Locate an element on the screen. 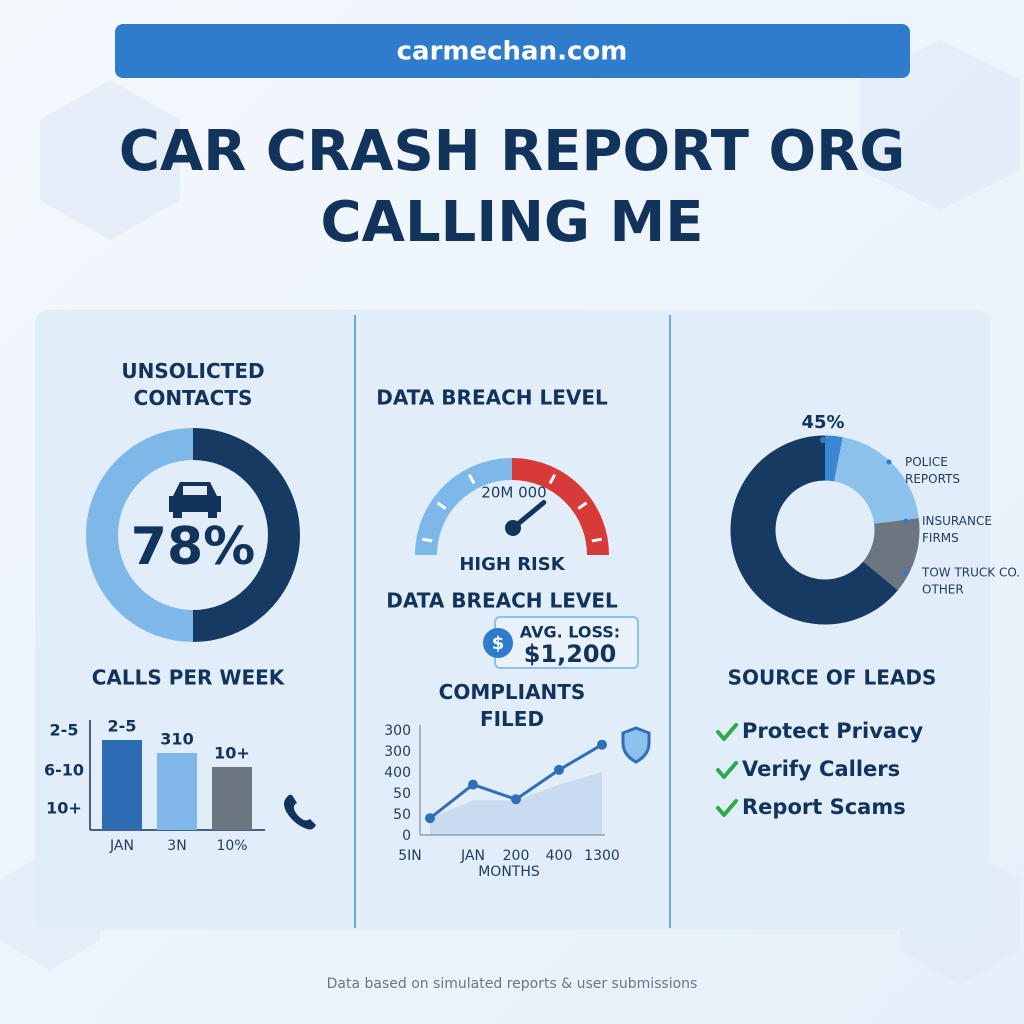 This screenshot has width=1024, height=1024. loss-heading: DATA BREACH LEVEL is located at coordinates (502, 601).